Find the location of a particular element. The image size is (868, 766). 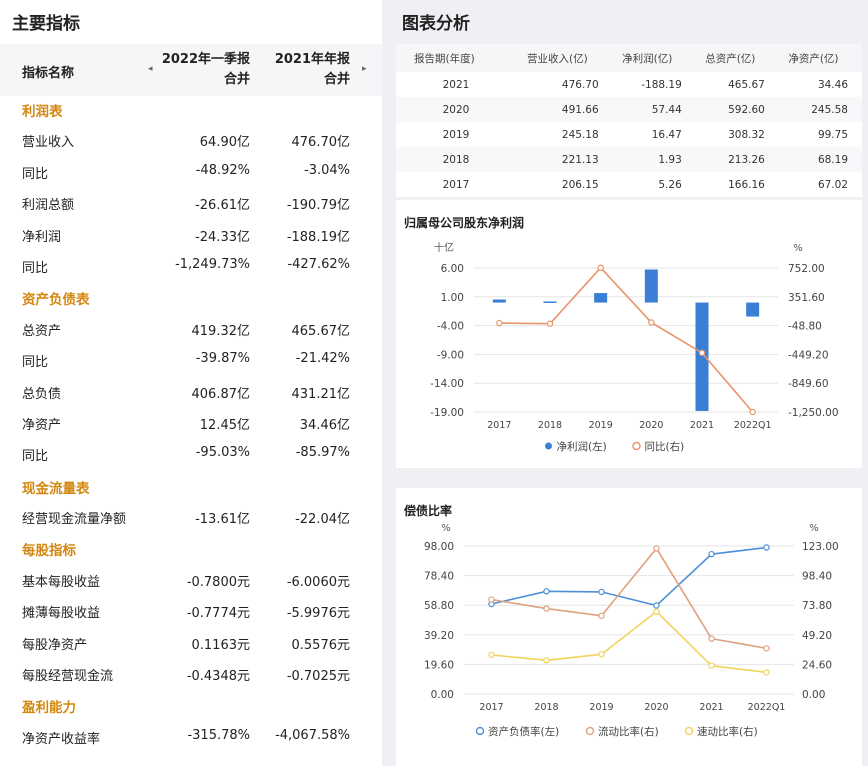

indicator-row: 经营现金流量净额 -13.61亿 -22.04亿 is located at coordinates (191, 515).